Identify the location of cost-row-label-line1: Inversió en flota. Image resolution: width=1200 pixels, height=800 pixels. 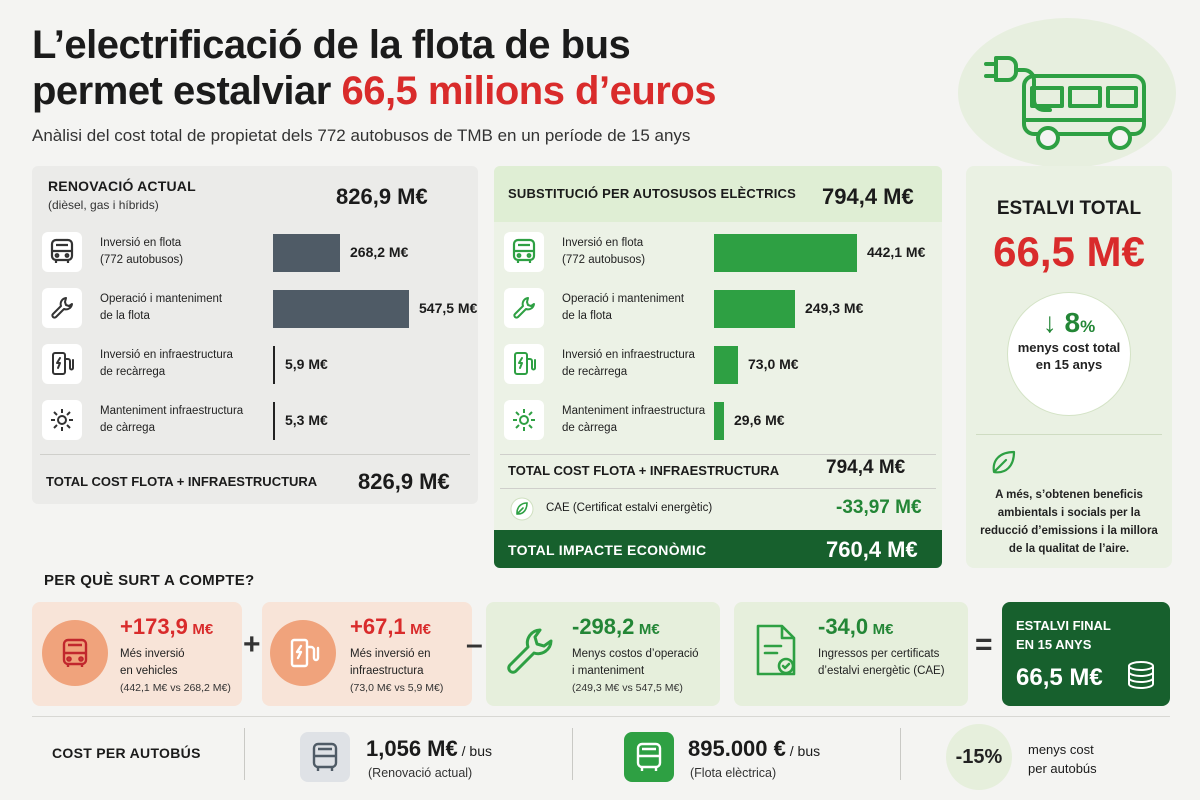
(603, 243).